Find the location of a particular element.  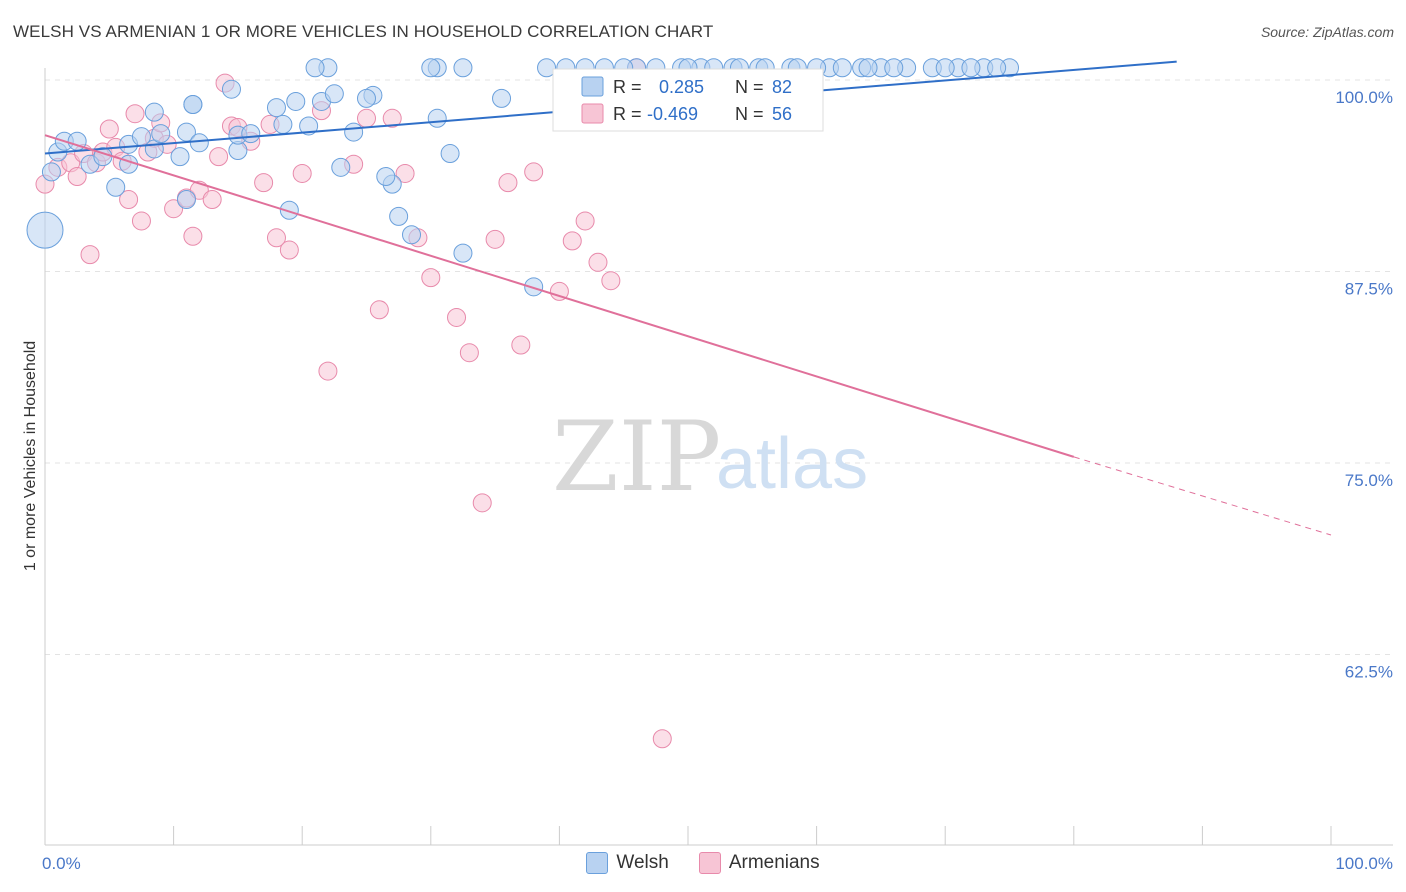

y-tick-label-0: 62.5% is located at coordinates (1369, 672).